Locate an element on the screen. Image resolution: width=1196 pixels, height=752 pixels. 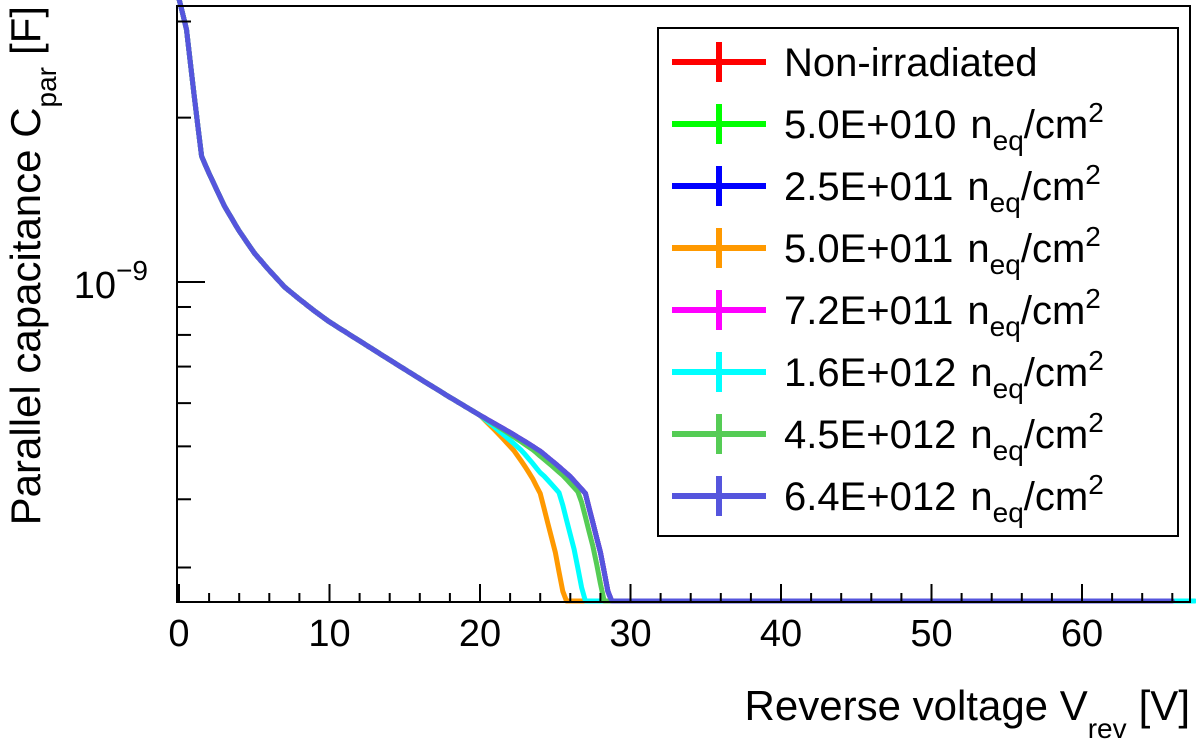
x-tick-label: 10 is located at coordinates (329, 634).